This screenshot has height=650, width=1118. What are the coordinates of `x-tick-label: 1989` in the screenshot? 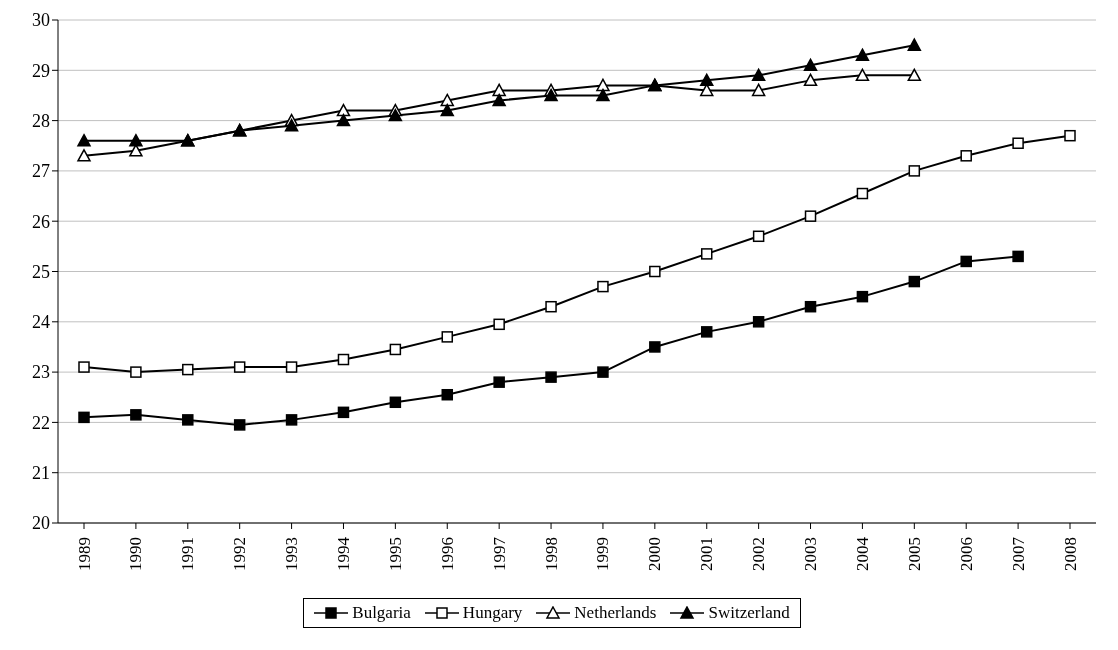 It's located at (84, 554).